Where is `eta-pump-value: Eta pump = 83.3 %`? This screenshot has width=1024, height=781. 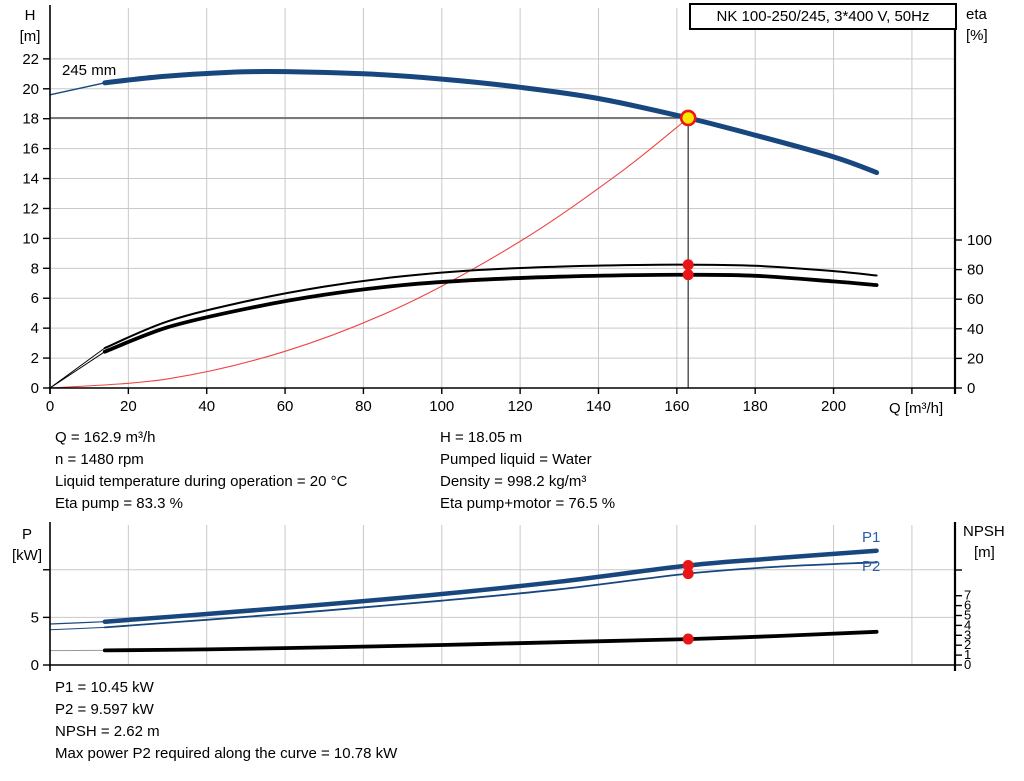
eta-pump-value: Eta pump = 83.3 % is located at coordinates (119, 503).